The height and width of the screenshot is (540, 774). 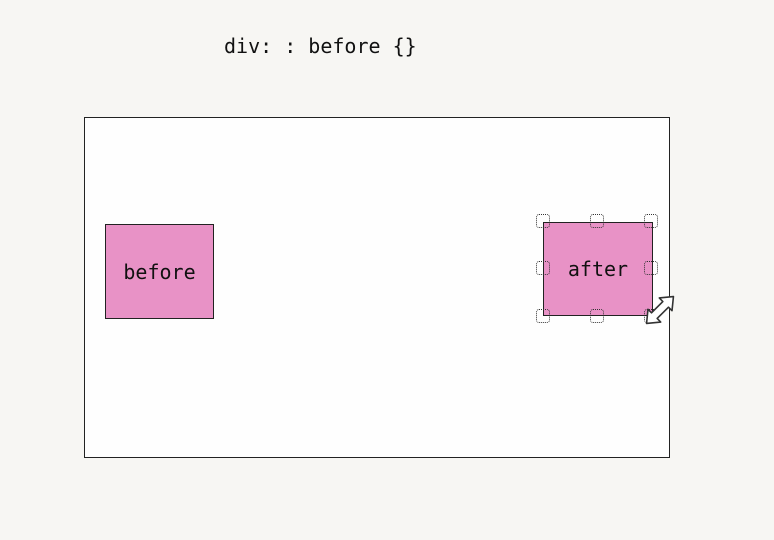 What do you see at coordinates (543, 221) in the screenshot?
I see `resize-handle-top-left` at bounding box center [543, 221].